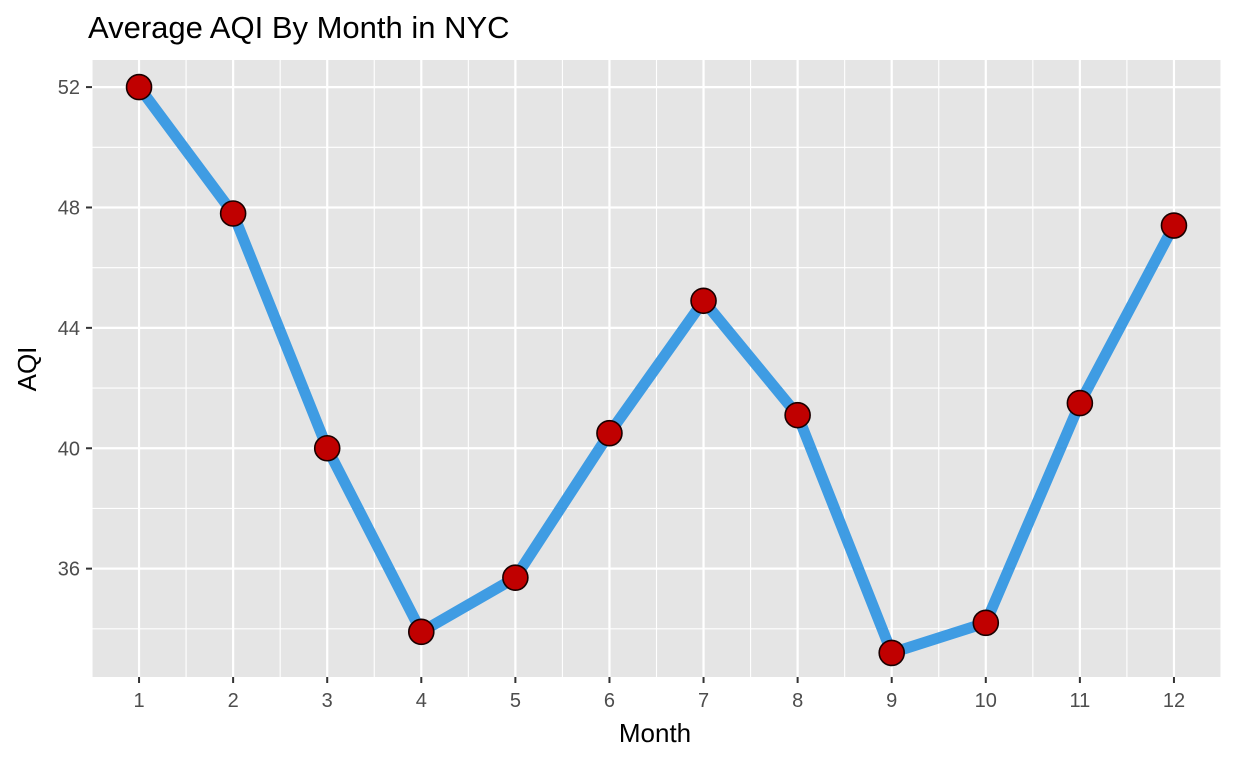  I want to click on y-tick-label: 52, so click(69, 88).